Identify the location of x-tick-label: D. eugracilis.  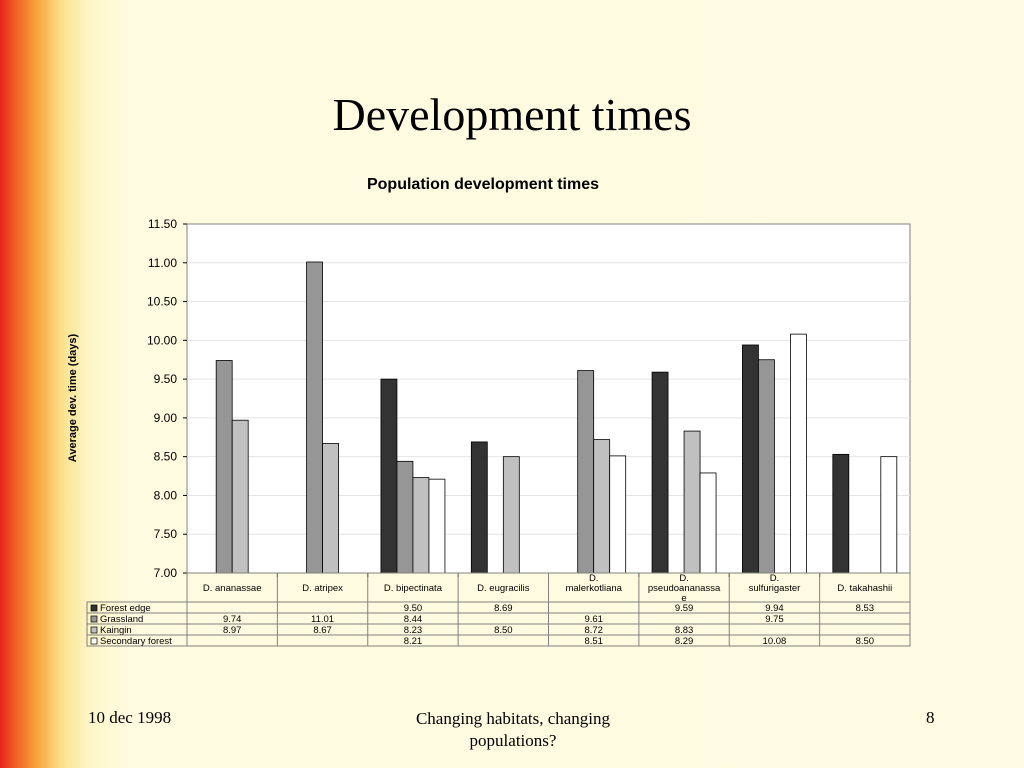
(503, 588).